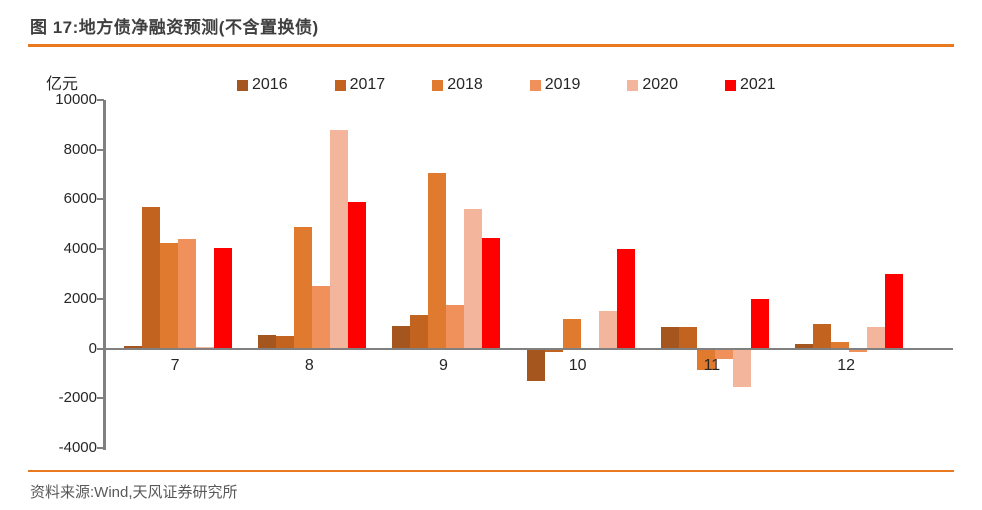  I want to click on bar-2021-month11, so click(759, 323).